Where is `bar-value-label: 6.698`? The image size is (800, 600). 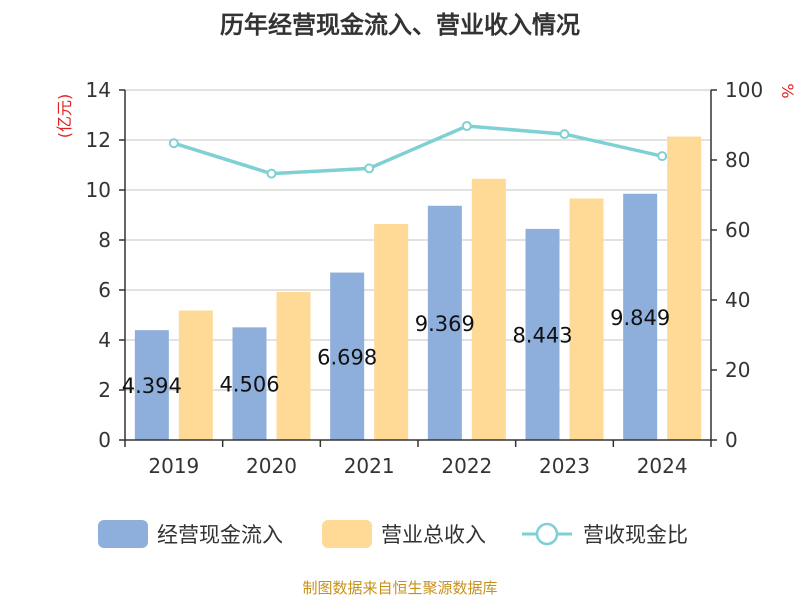 bar-value-label: 6.698 is located at coordinates (347, 357).